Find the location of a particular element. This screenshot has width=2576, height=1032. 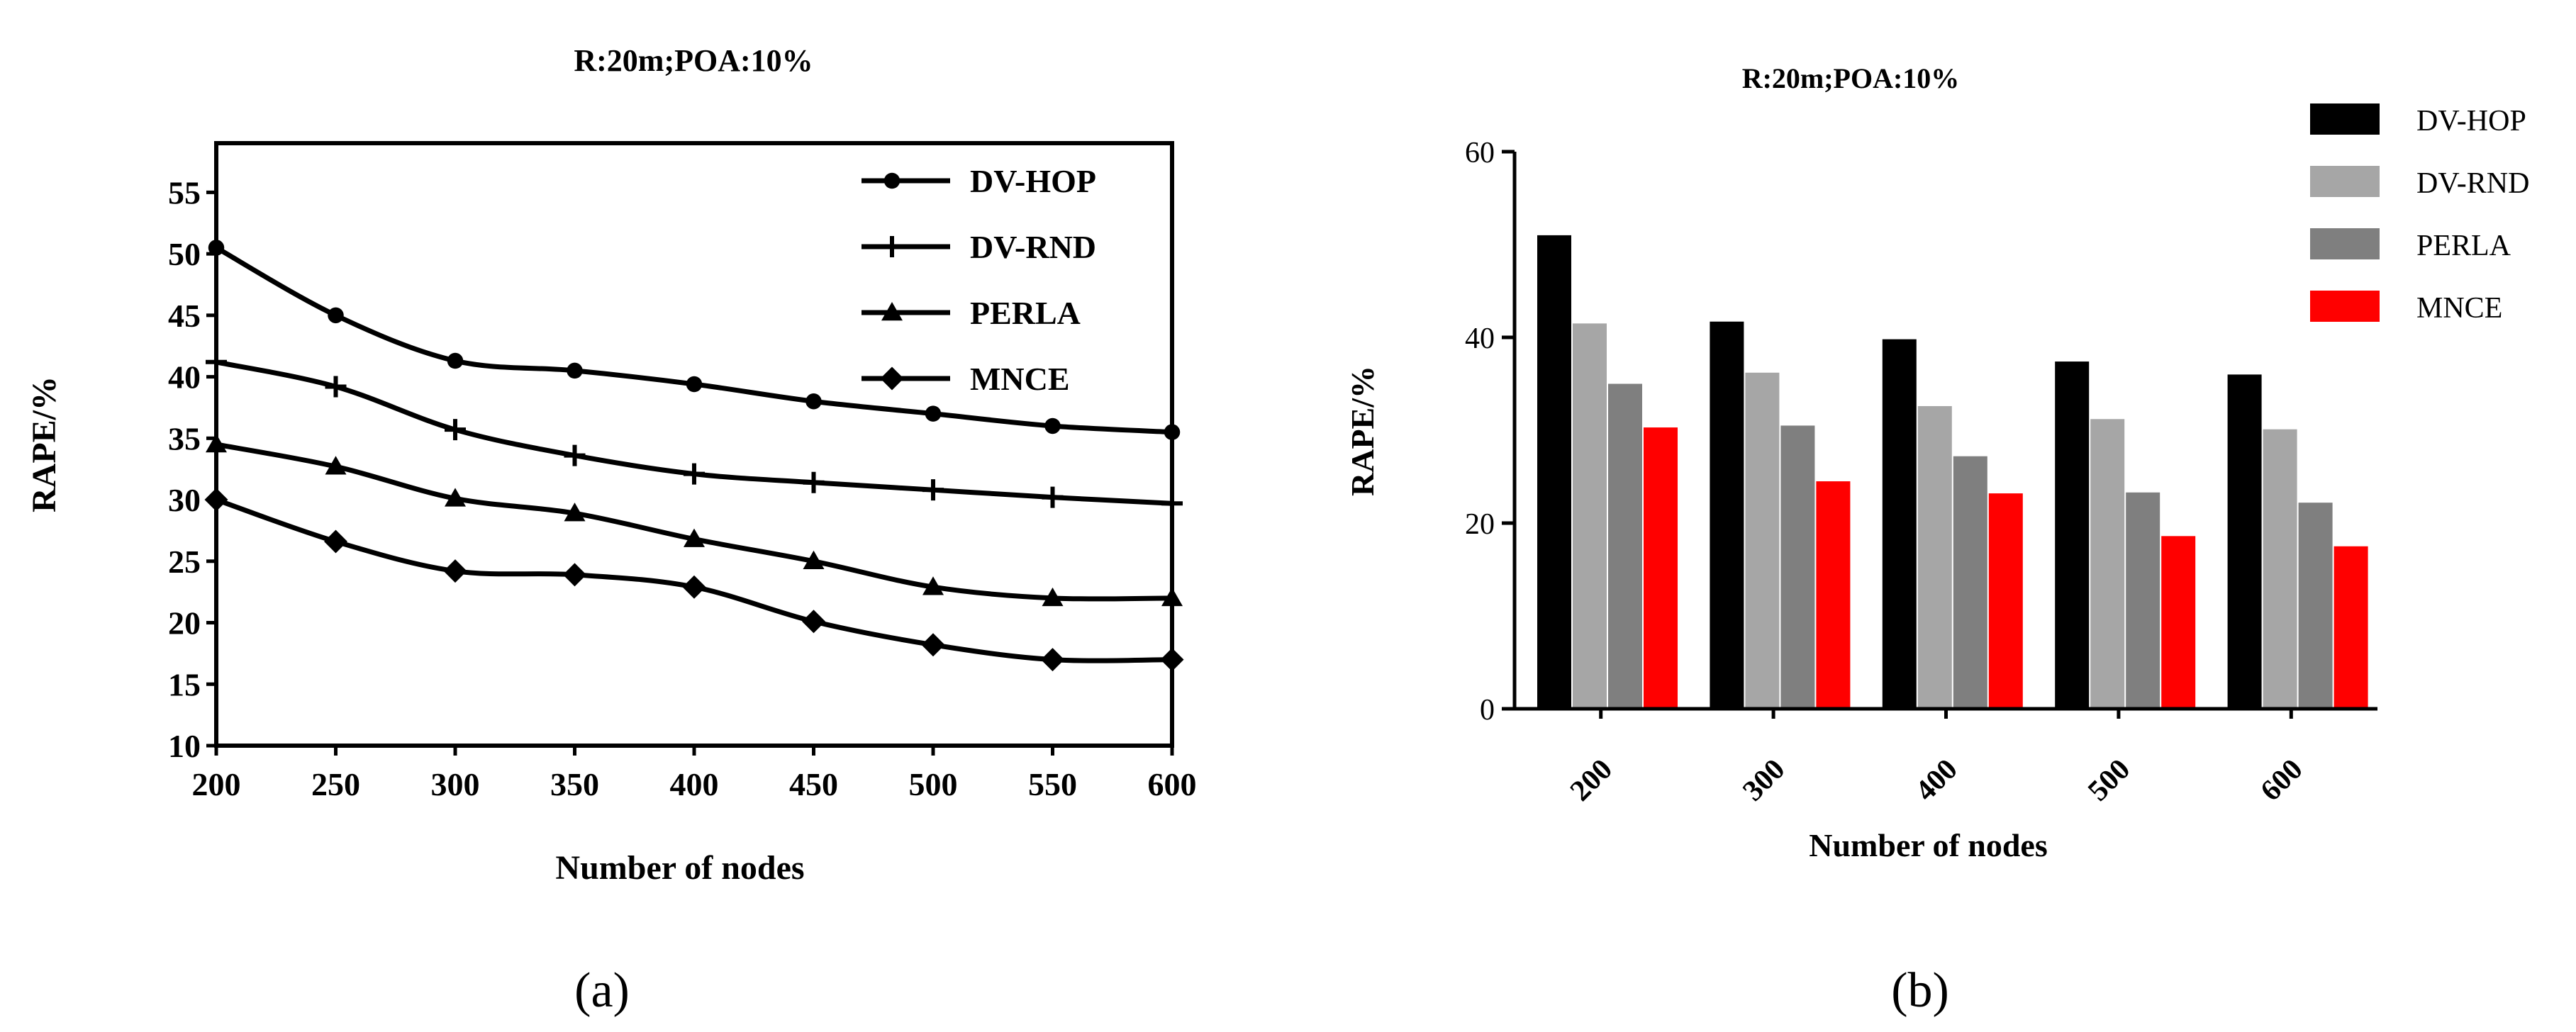

legend-swatch-perla is located at coordinates (2345, 243).